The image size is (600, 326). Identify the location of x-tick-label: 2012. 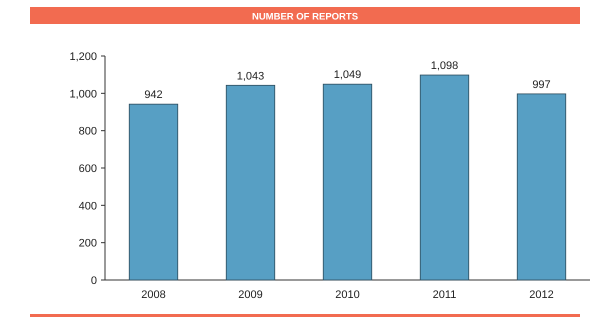
(541, 295).